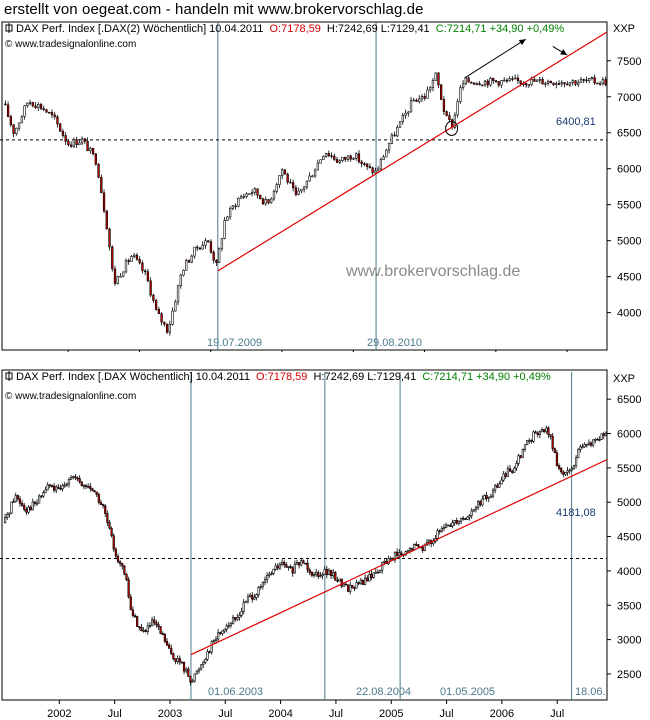  What do you see at coordinates (391, 714) in the screenshot?
I see `x-tick-label: 2005` at bounding box center [391, 714].